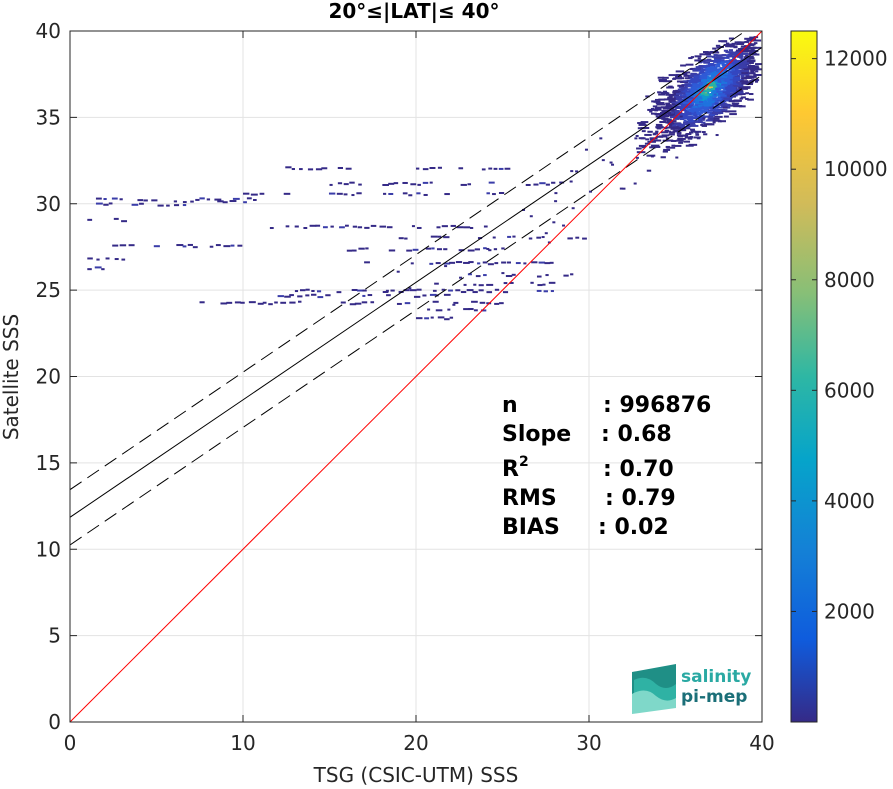 Image resolution: width=893 pixels, height=789 pixels. Describe the element at coordinates (536, 434) in the screenshot. I see `stat-label-slope: Slope` at that location.